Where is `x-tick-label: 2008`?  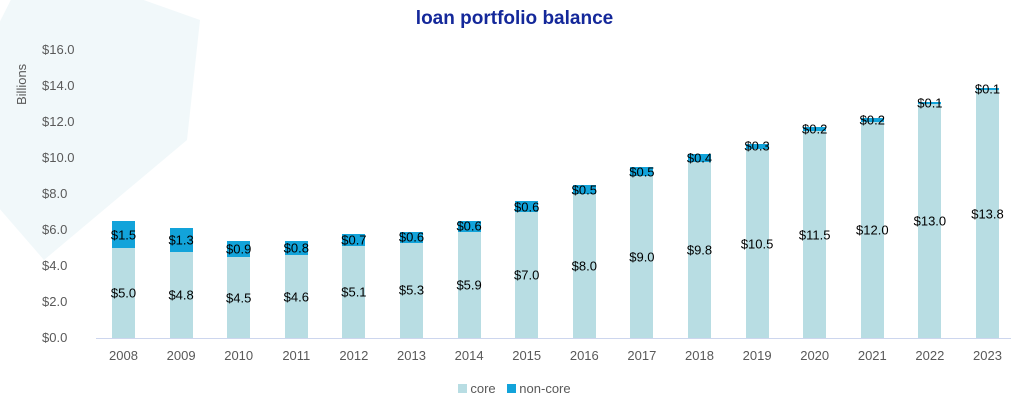 x-tick-label: 2008 is located at coordinates (123, 355).